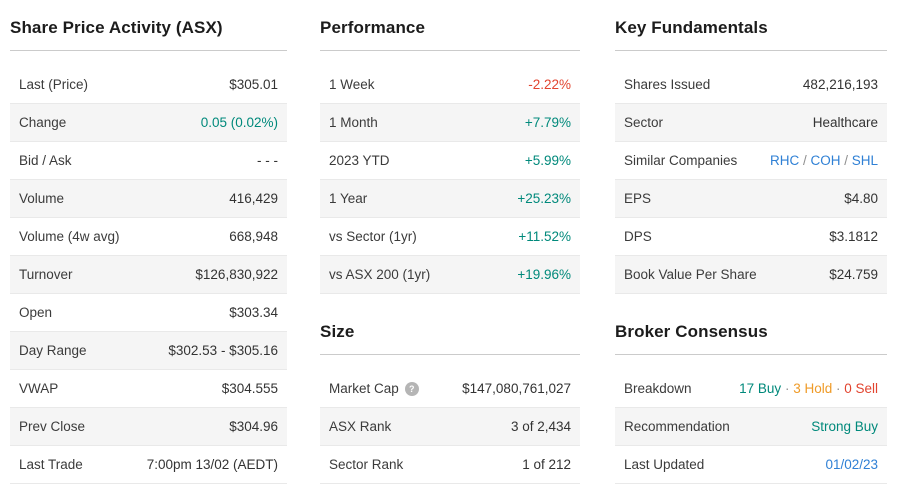  I want to click on row-value: -2.22%, so click(549, 84).